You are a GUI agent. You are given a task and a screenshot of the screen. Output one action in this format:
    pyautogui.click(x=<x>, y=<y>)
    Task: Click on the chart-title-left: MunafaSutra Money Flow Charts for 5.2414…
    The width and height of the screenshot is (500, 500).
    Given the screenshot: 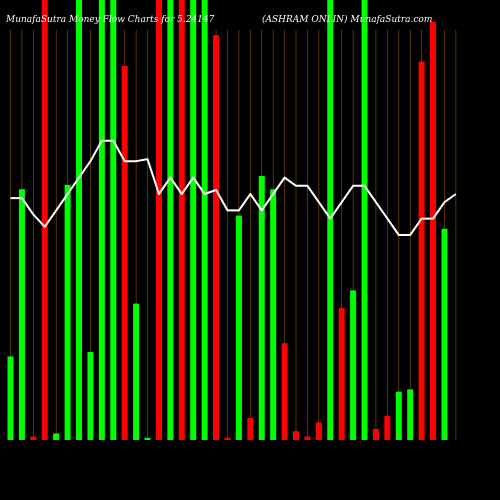 What is the action you would take?
    pyautogui.click(x=110, y=20)
    